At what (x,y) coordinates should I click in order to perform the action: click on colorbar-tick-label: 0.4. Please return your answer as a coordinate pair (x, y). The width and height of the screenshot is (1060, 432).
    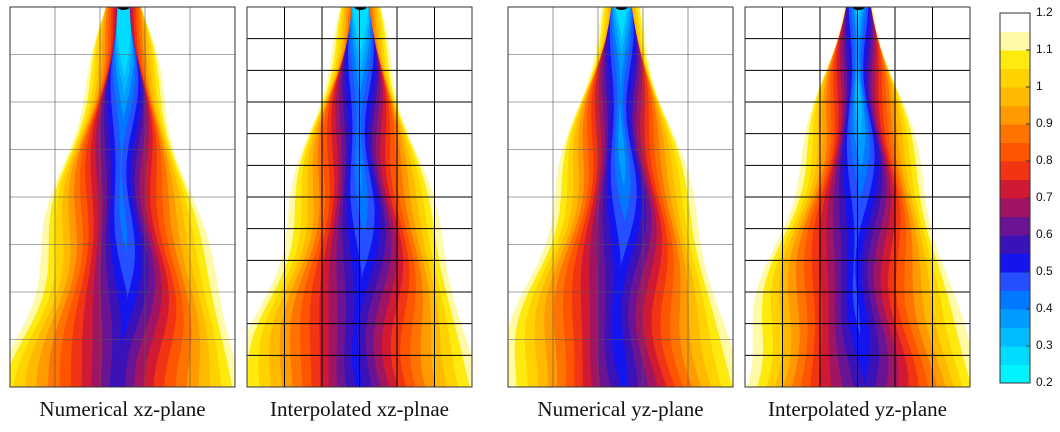
    Looking at the image, I should click on (1044, 308).